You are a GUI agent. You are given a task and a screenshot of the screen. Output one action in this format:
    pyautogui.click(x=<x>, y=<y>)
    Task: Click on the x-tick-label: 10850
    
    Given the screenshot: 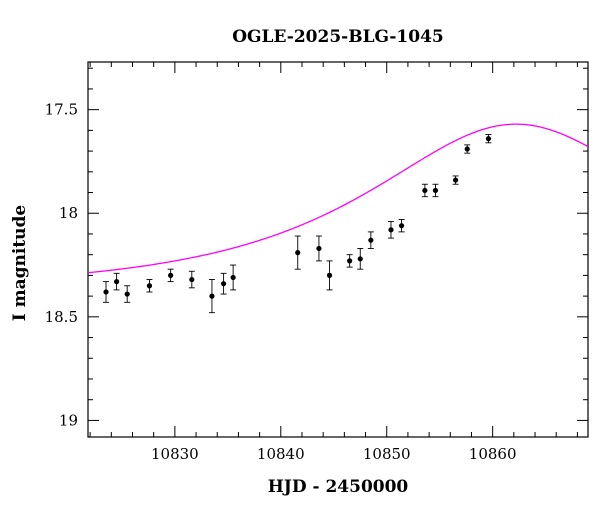 What is the action you would take?
    pyautogui.click(x=387, y=454)
    